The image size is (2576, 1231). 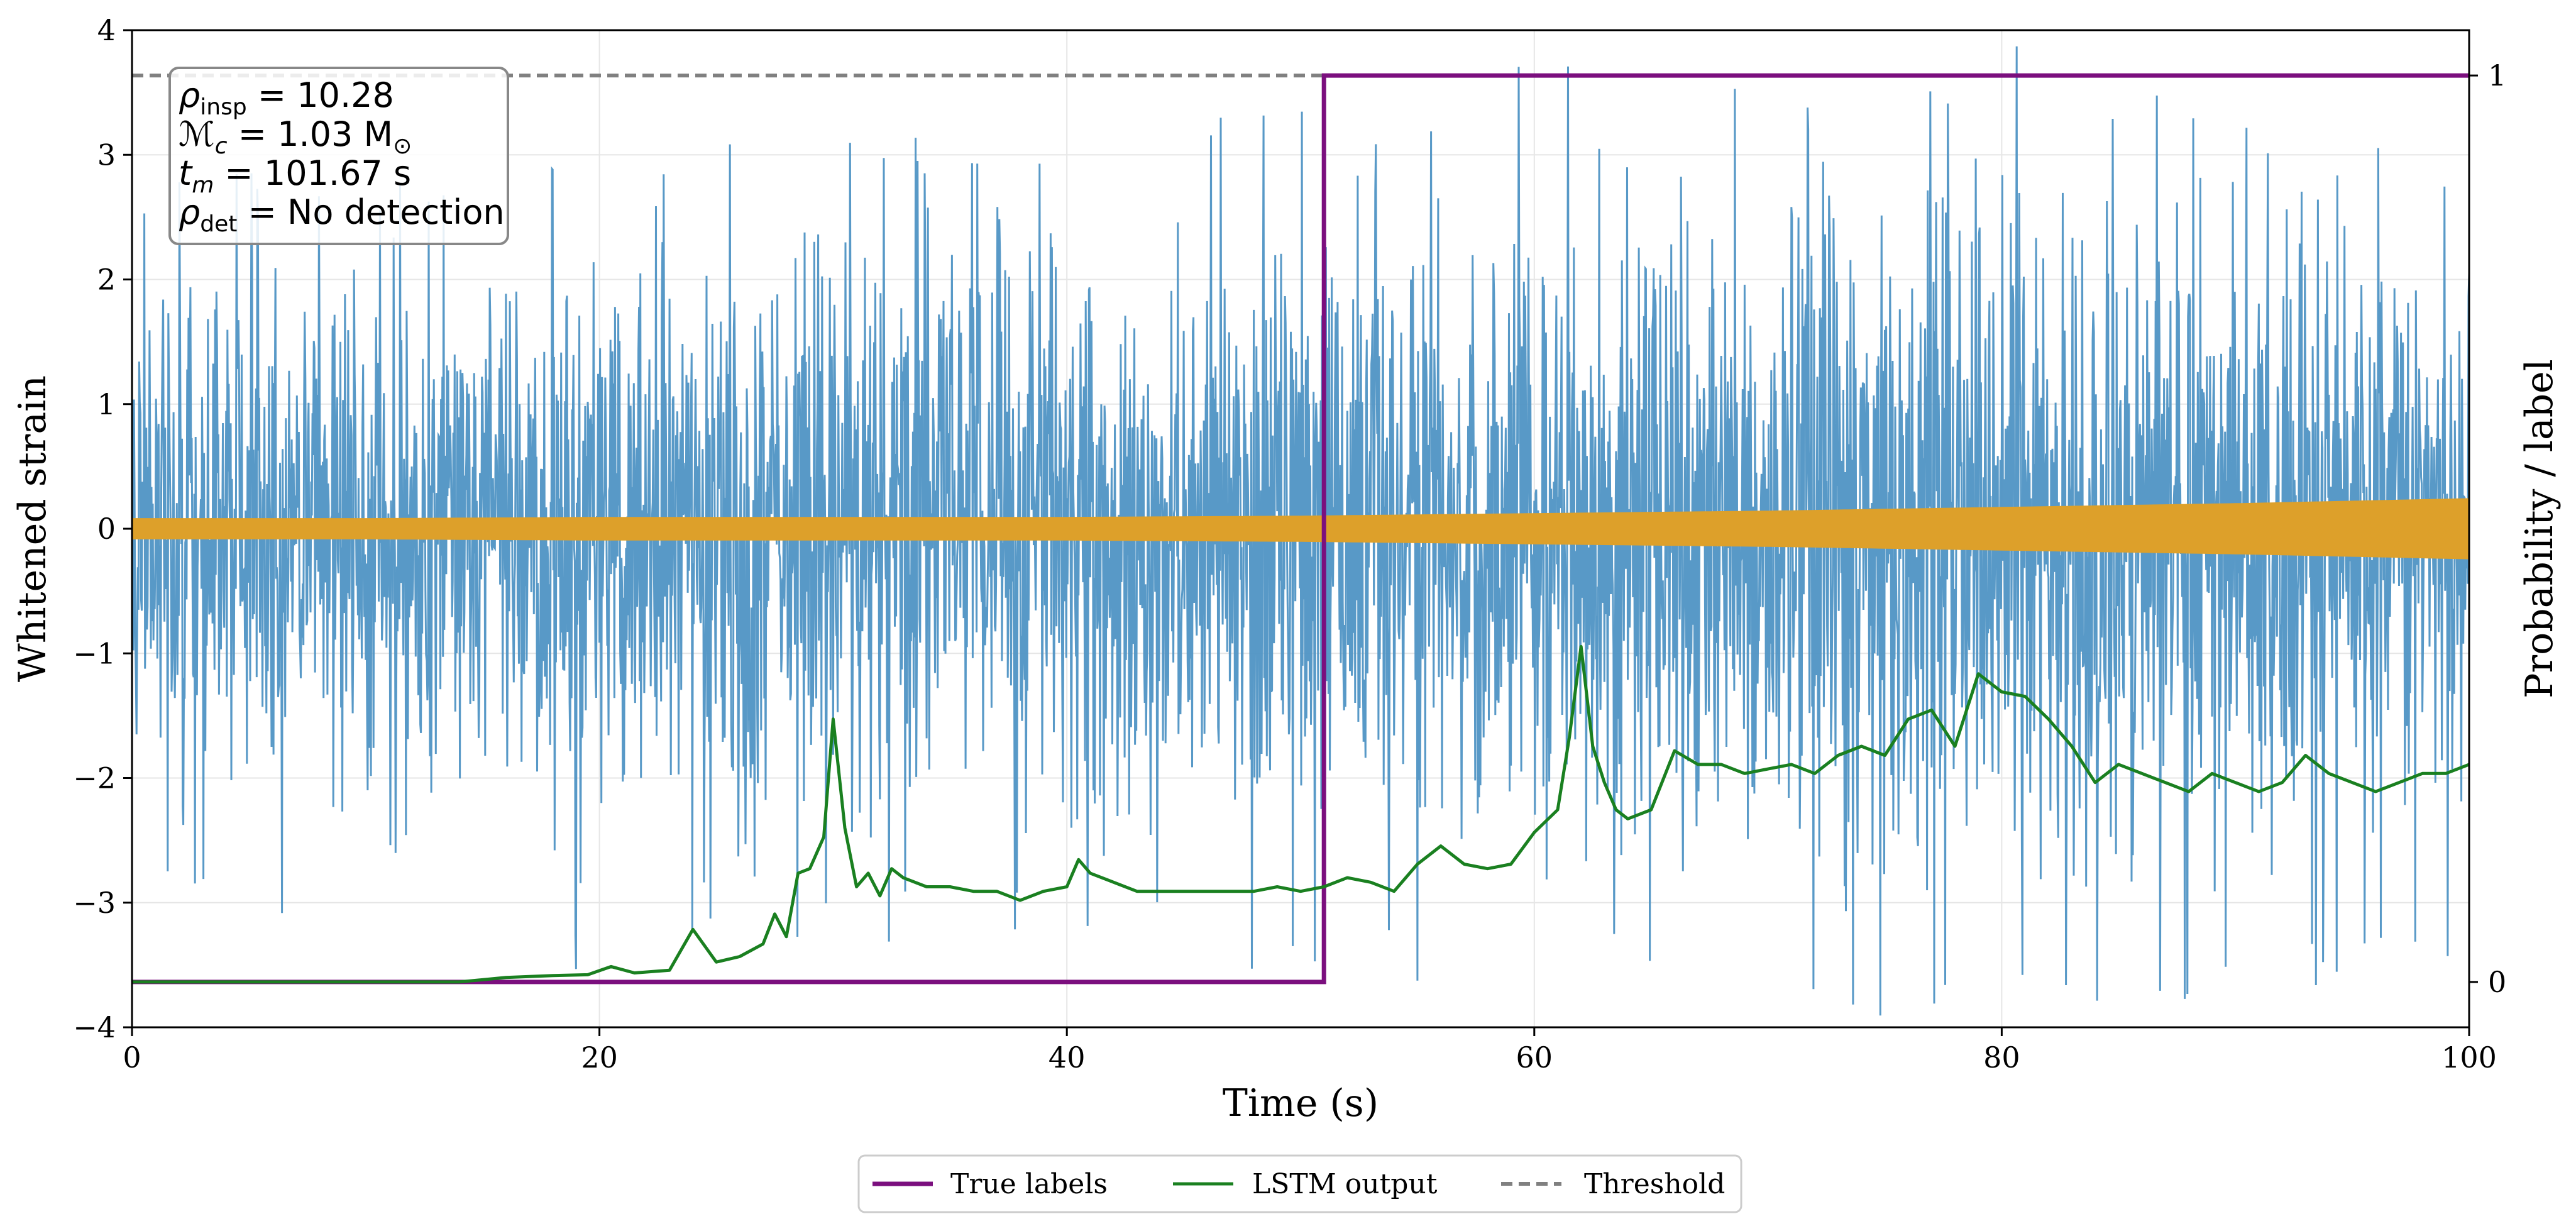 I want to click on y-axis-right-ticks: 01, so click(x=2488, y=528).